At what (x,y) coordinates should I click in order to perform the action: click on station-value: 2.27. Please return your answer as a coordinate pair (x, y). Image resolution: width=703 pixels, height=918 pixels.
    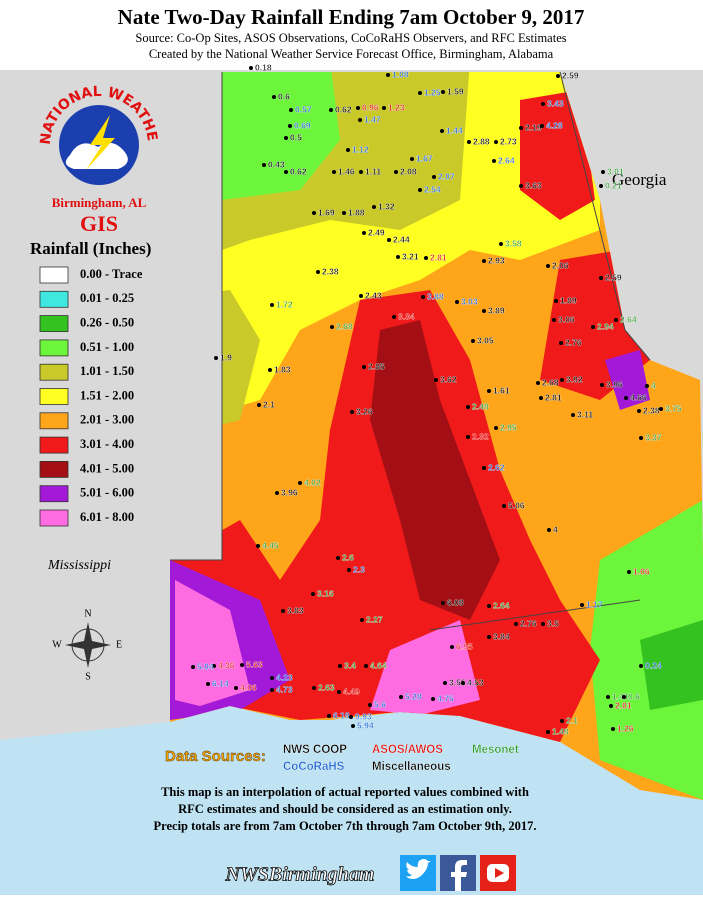
    Looking at the image, I should click on (374, 619).